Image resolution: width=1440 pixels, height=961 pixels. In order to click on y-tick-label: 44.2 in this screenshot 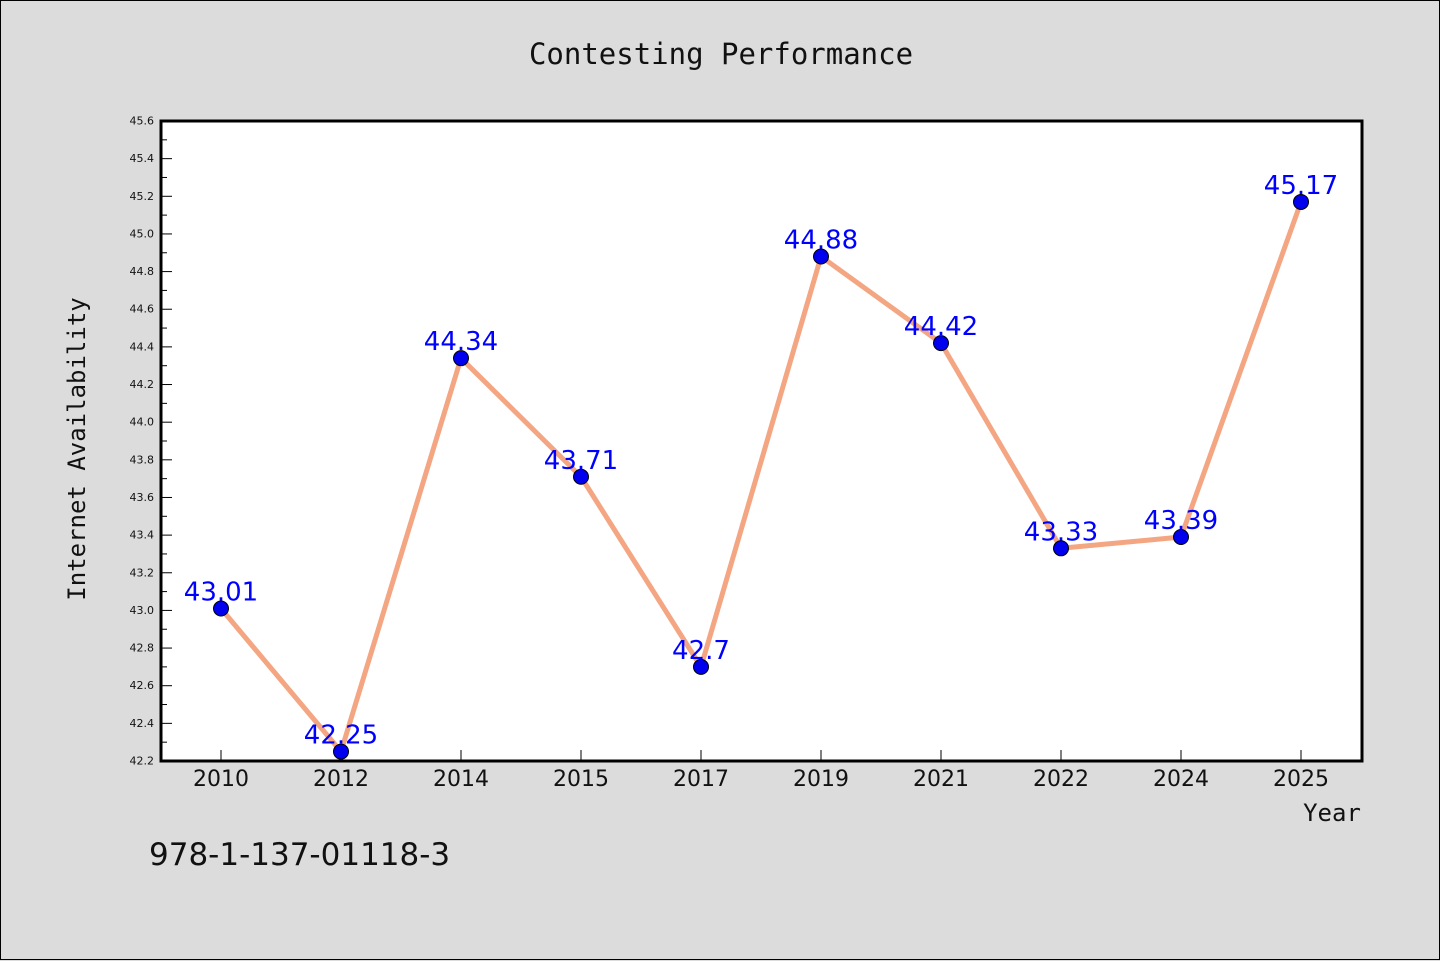, I will do `click(142, 384)`.